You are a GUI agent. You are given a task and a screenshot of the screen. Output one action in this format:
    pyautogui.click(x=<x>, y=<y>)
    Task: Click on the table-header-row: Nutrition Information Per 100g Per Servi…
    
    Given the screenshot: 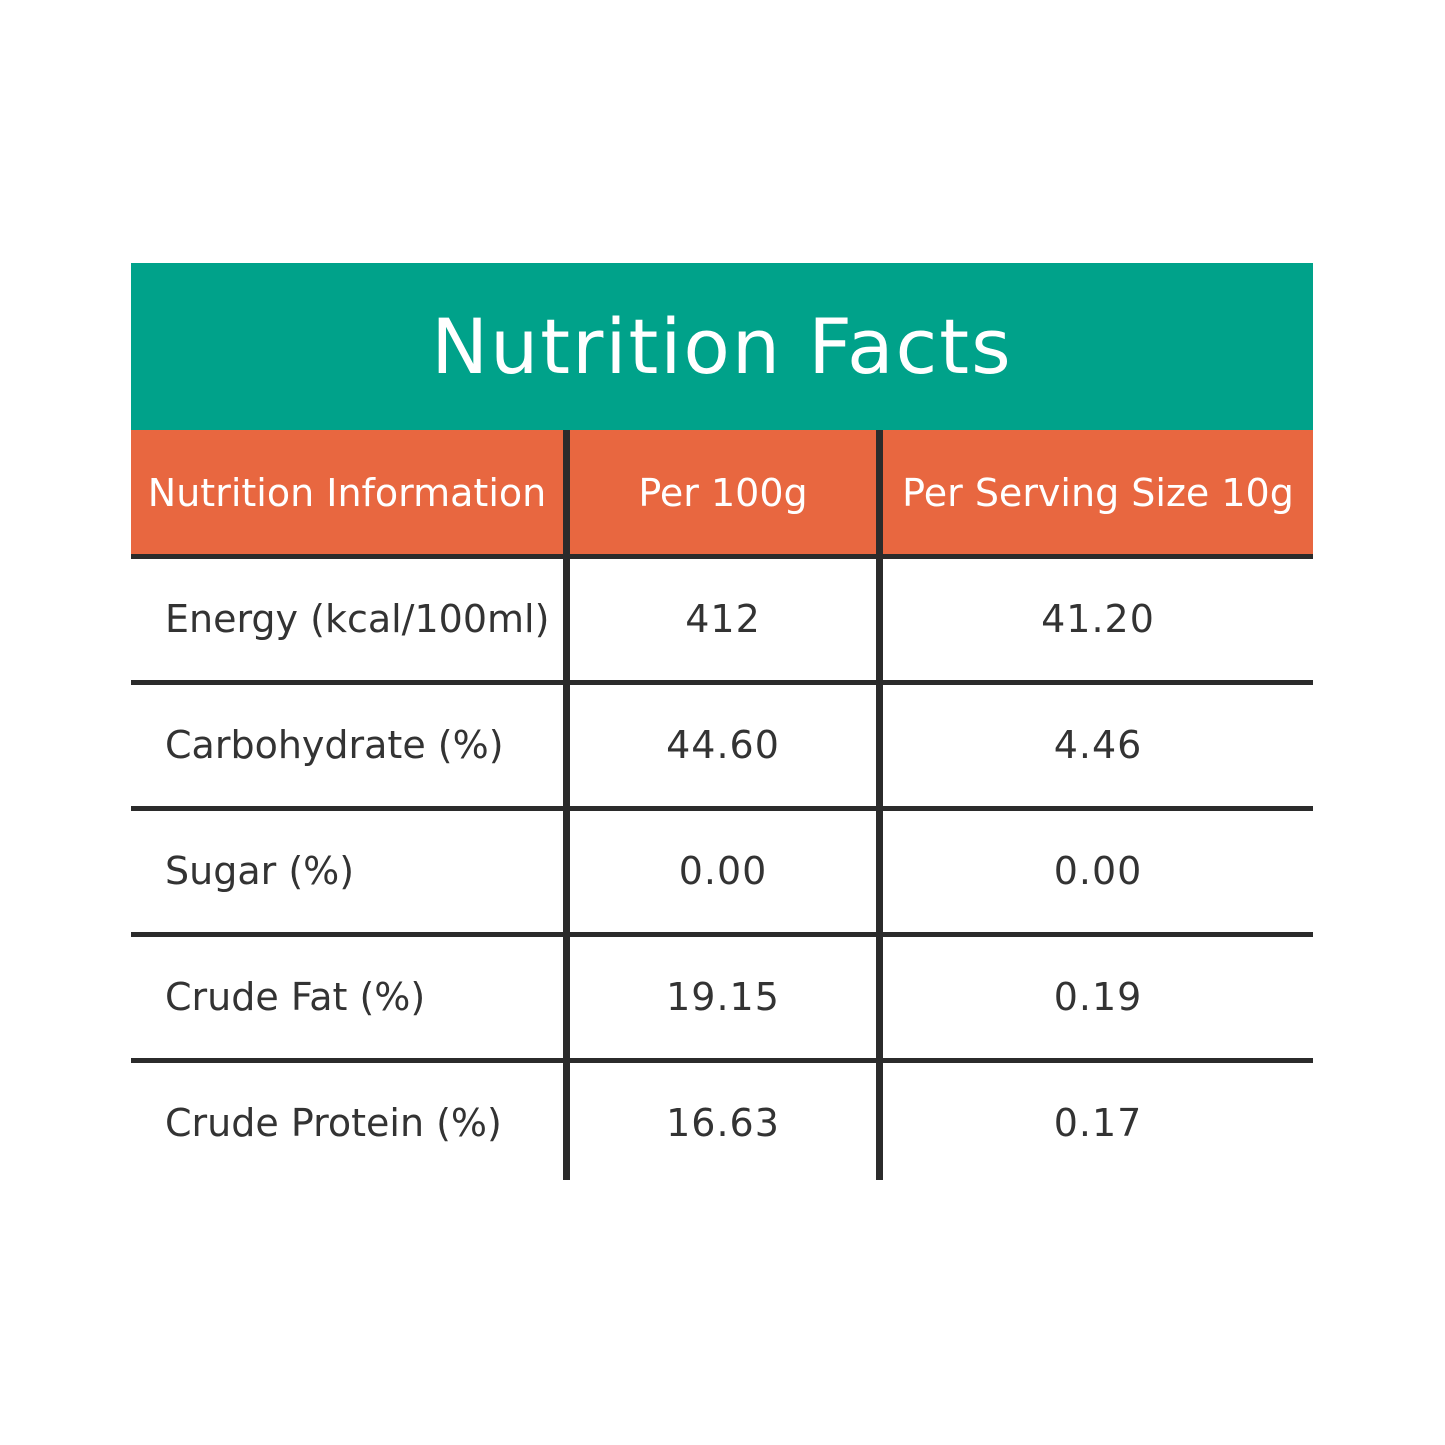 What is the action you would take?
    pyautogui.click(x=722, y=493)
    